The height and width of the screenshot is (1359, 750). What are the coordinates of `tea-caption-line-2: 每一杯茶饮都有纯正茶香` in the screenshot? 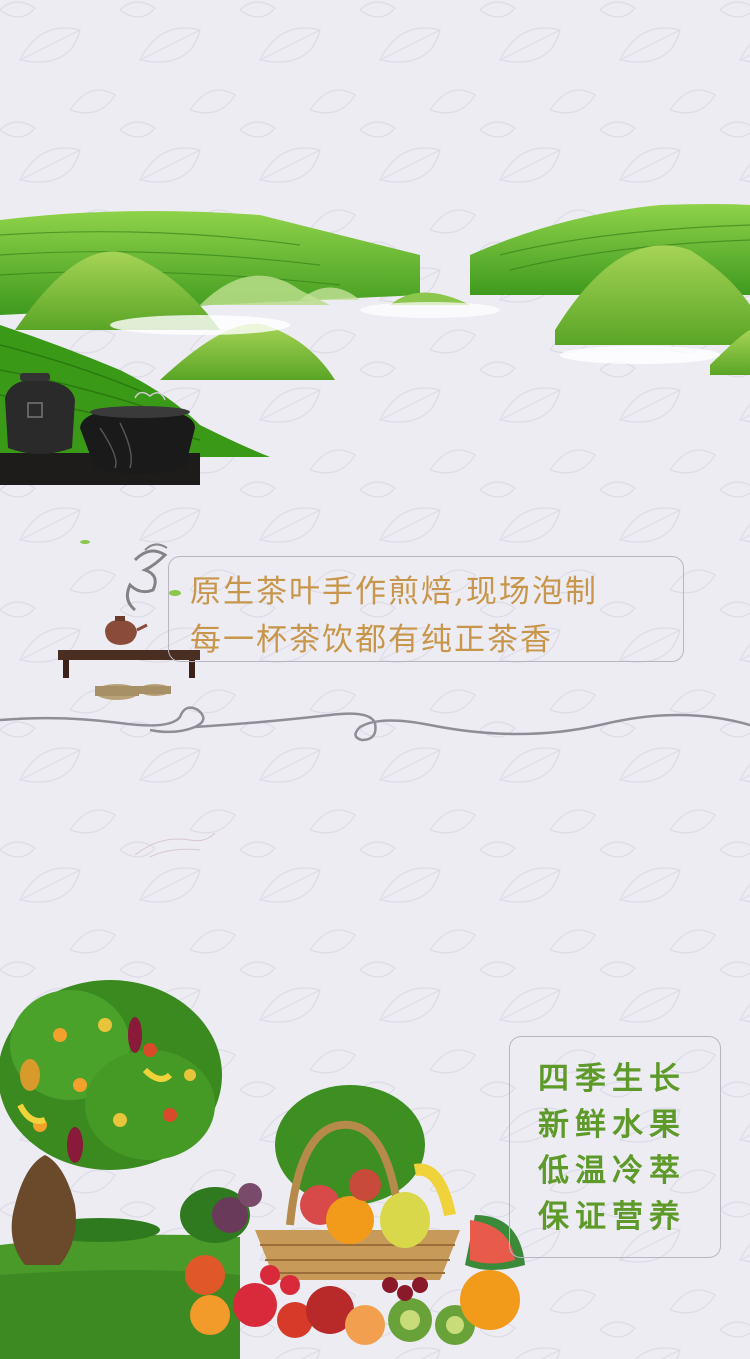 It's located at (371, 640).